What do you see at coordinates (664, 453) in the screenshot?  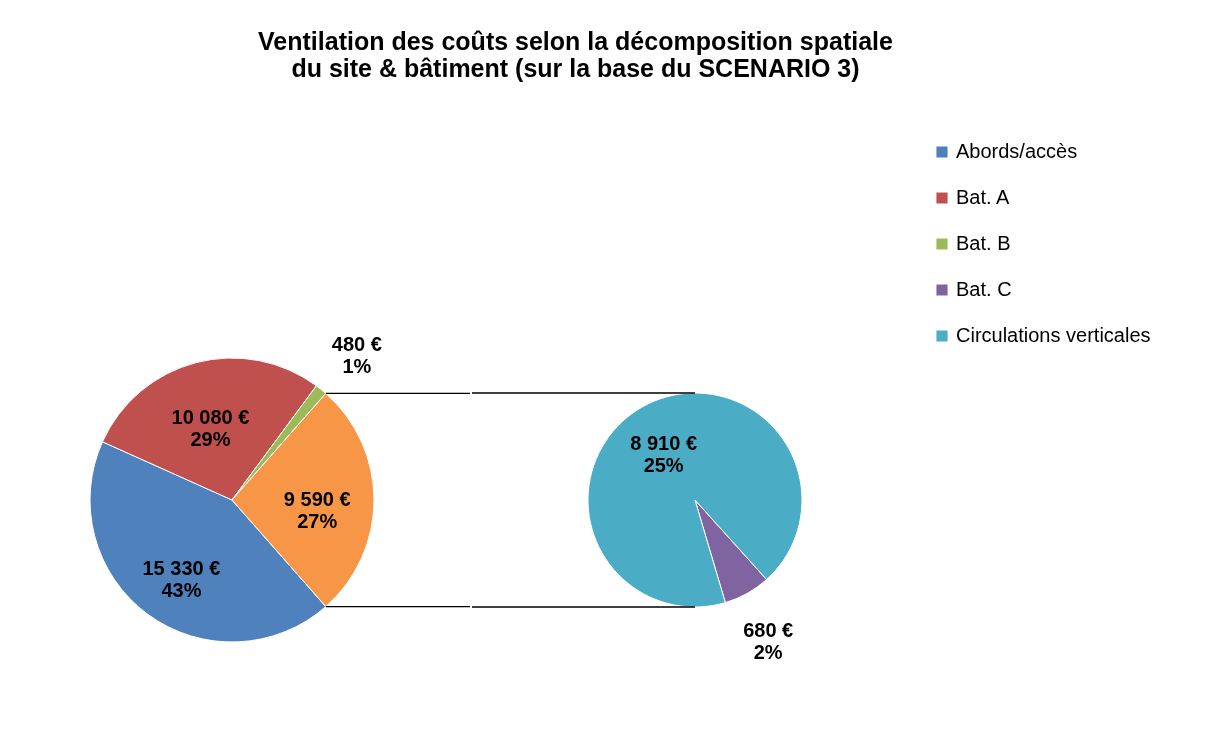 I see `data-label: 8 910 € 25%` at bounding box center [664, 453].